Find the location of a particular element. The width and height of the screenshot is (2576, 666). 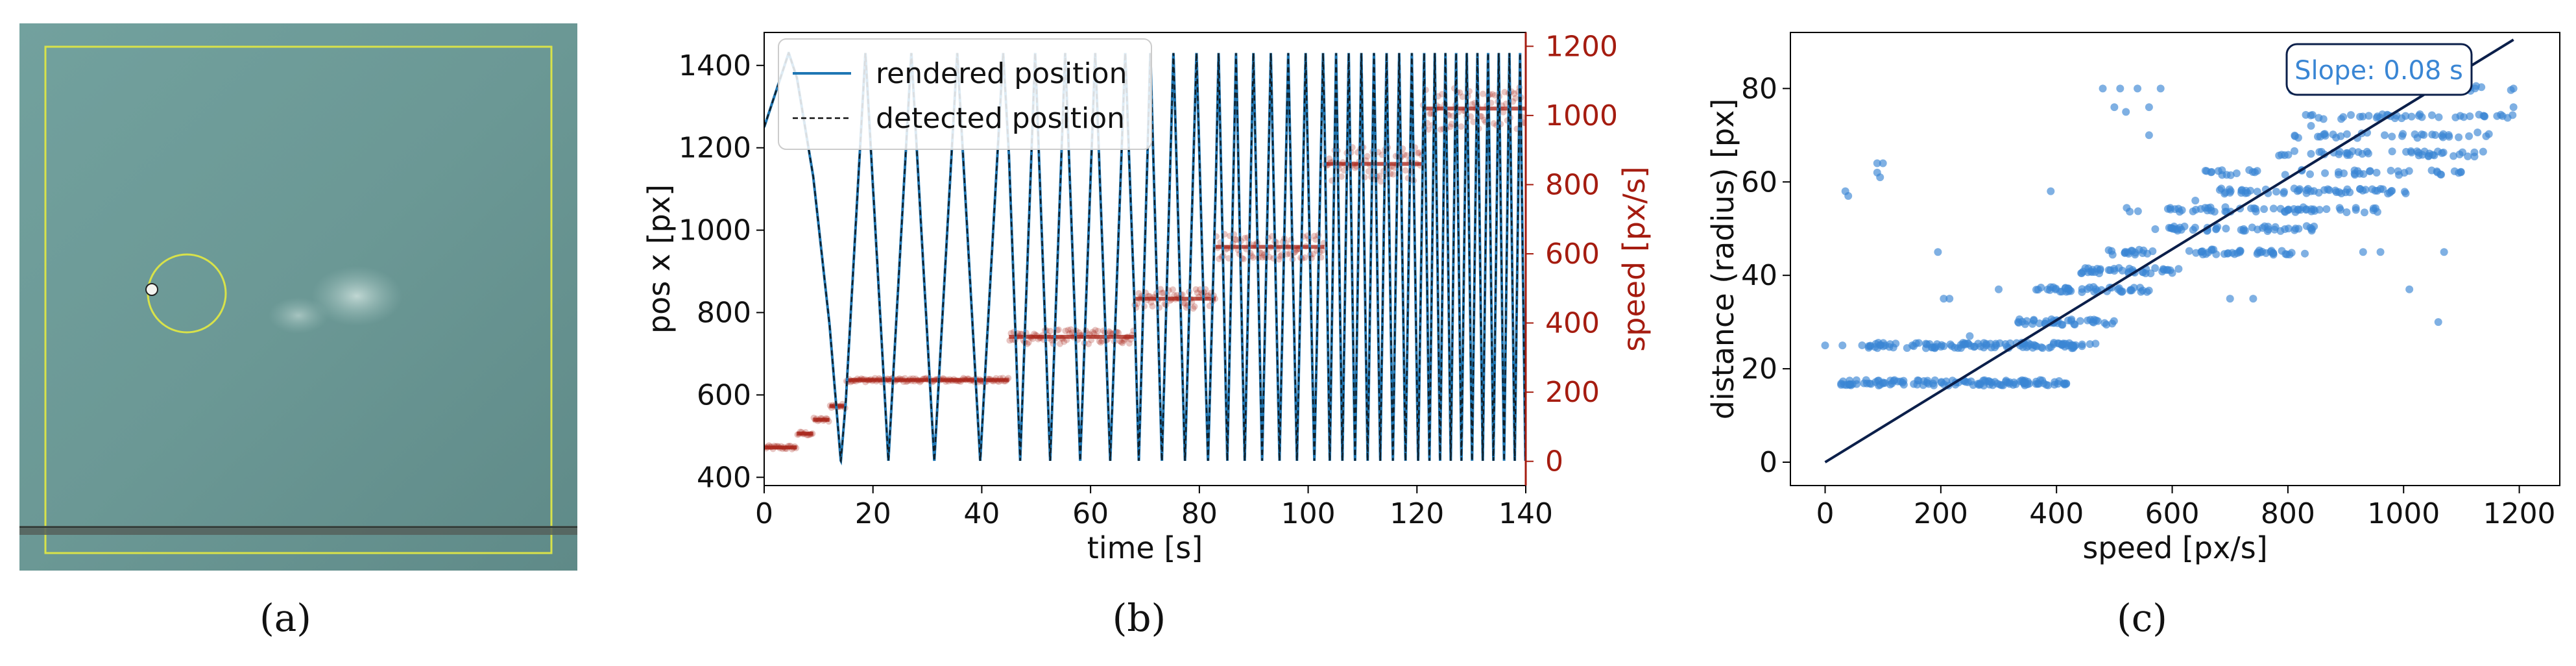

x-tick-label-c: 600 is located at coordinates (2172, 513).